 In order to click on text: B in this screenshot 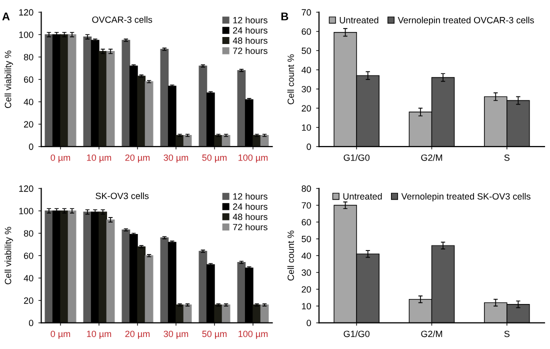, I will do `click(284, 16)`.